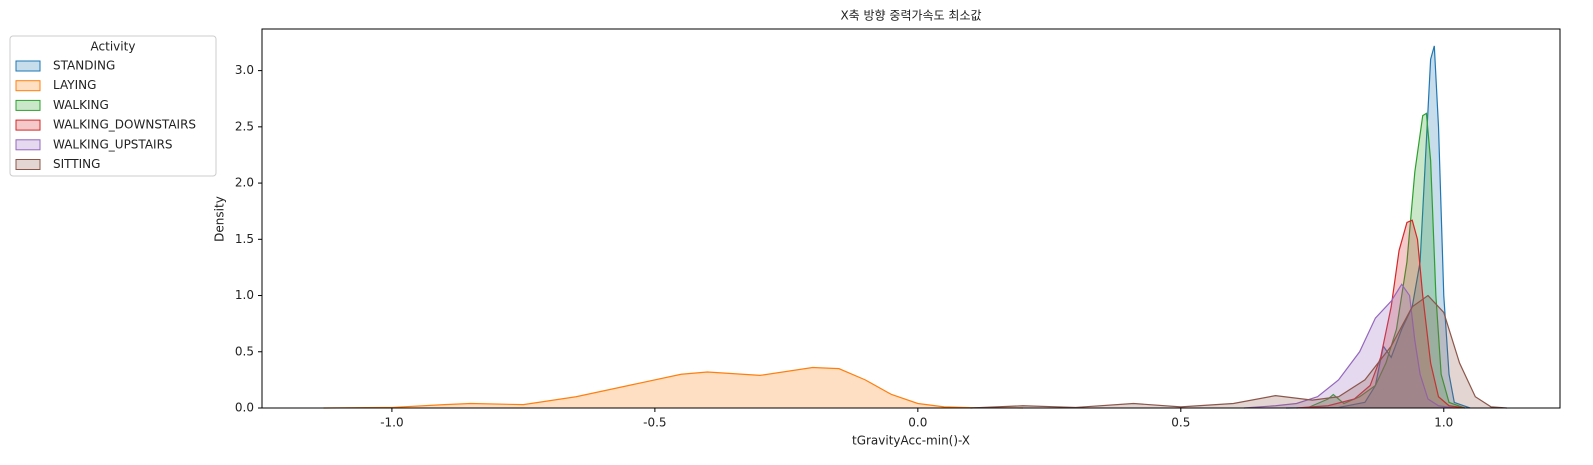 The height and width of the screenshot is (465, 1593). What do you see at coordinates (81, 105) in the screenshot?
I see `legend-label: WALKING` at bounding box center [81, 105].